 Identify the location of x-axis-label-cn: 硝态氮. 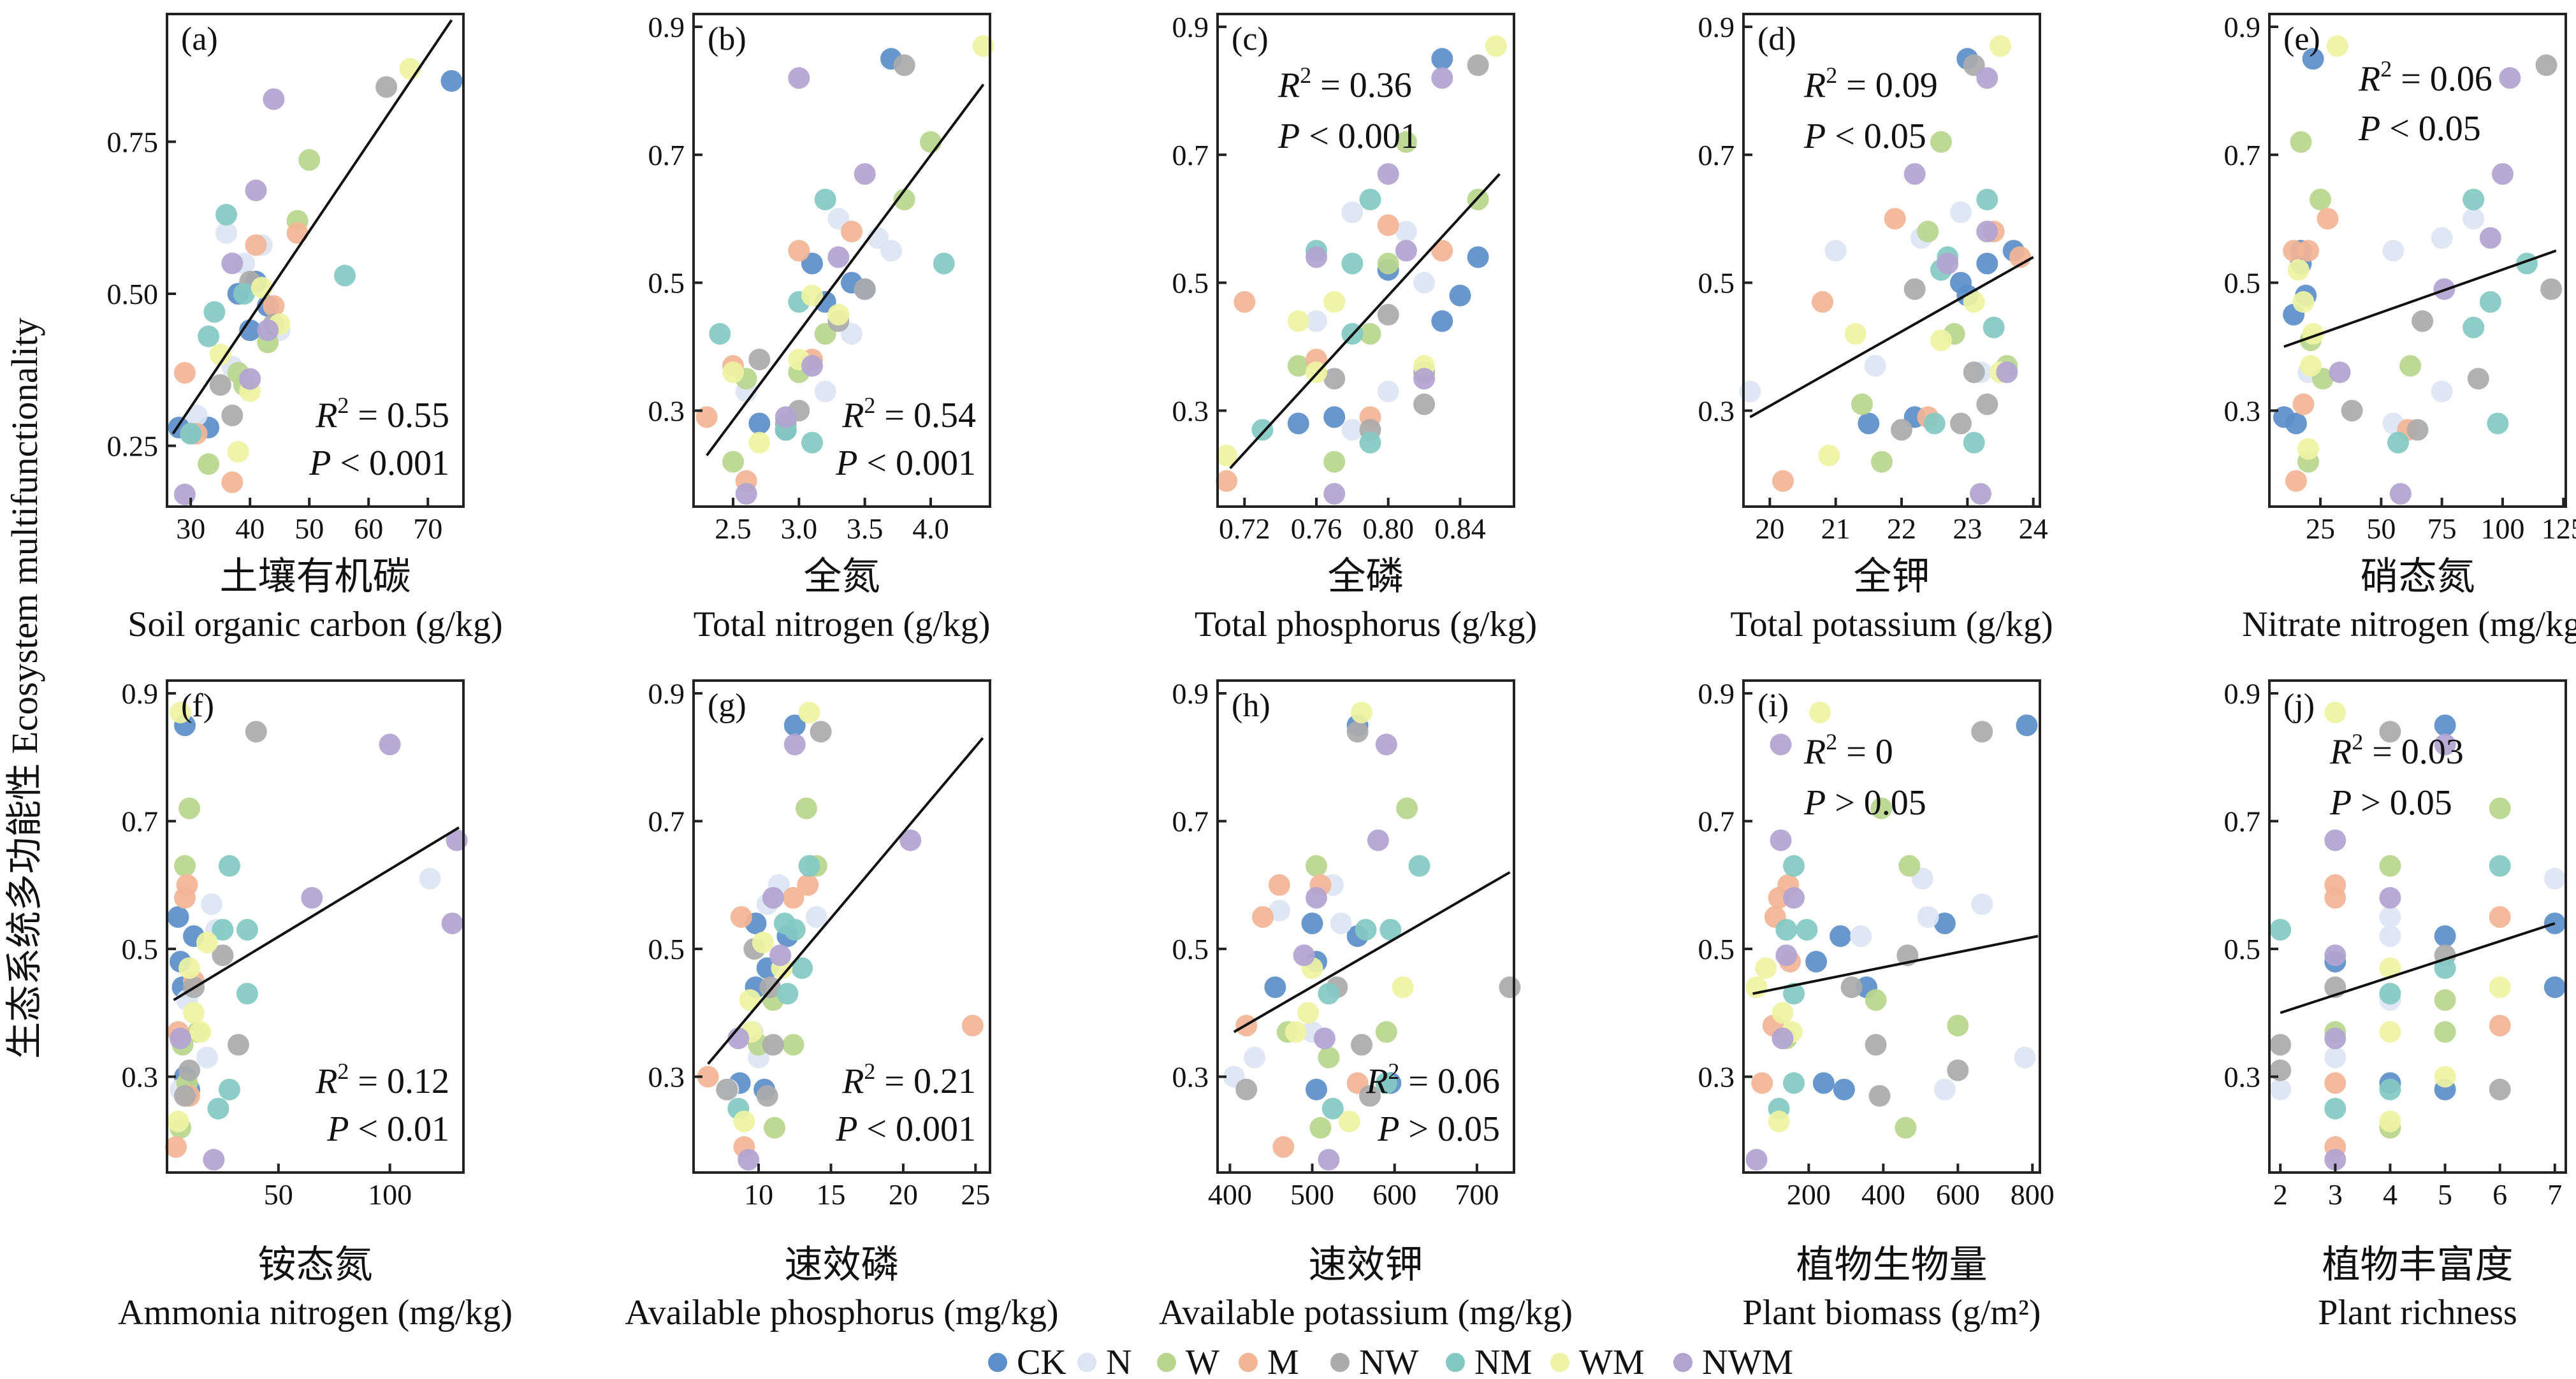
(2418, 577).